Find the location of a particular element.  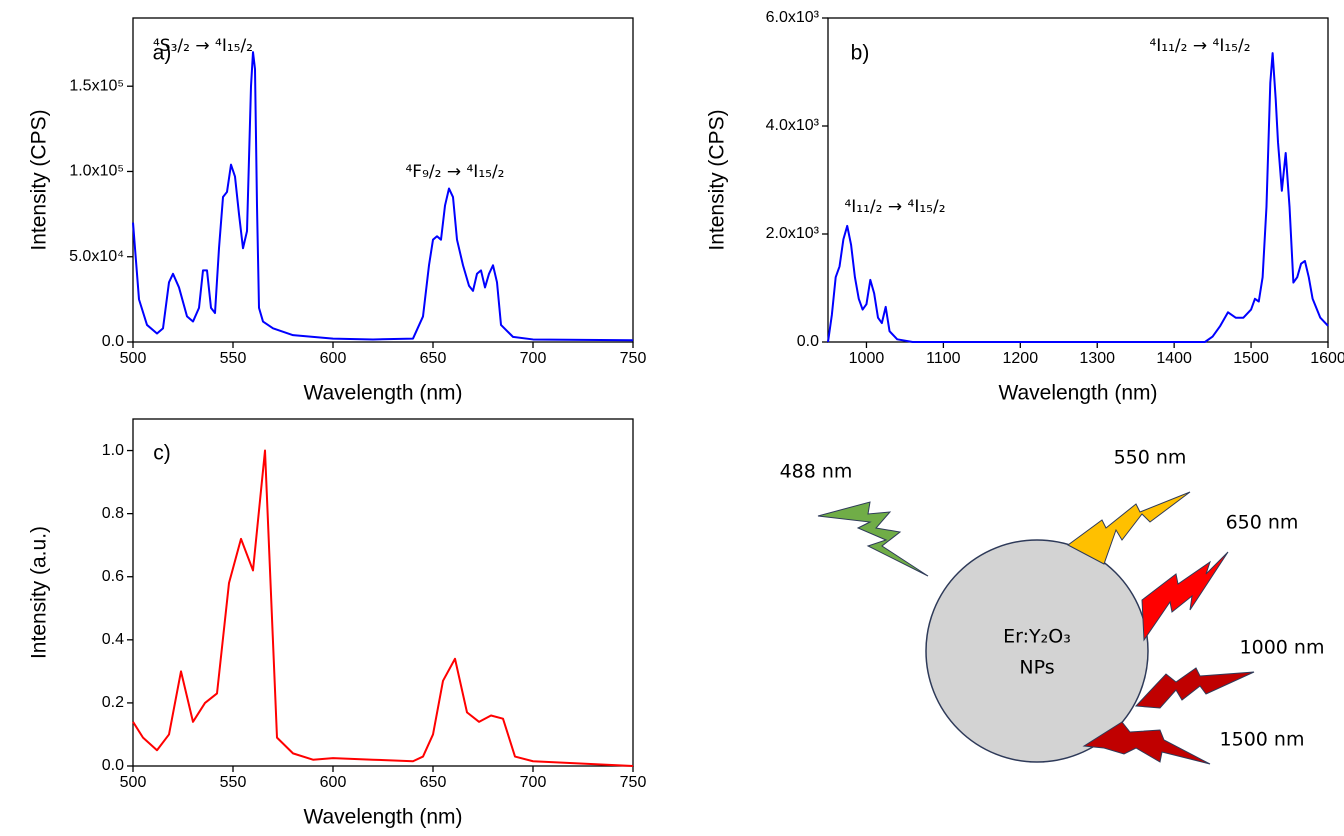

particle-label: NPs is located at coordinates (1036, 668).